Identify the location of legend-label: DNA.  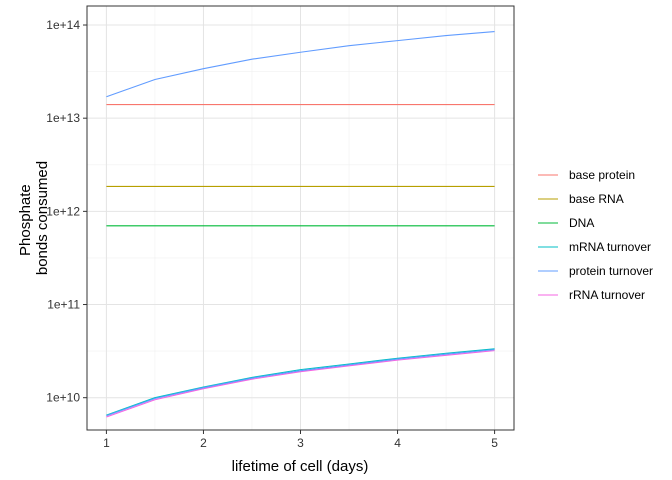
(581, 223).